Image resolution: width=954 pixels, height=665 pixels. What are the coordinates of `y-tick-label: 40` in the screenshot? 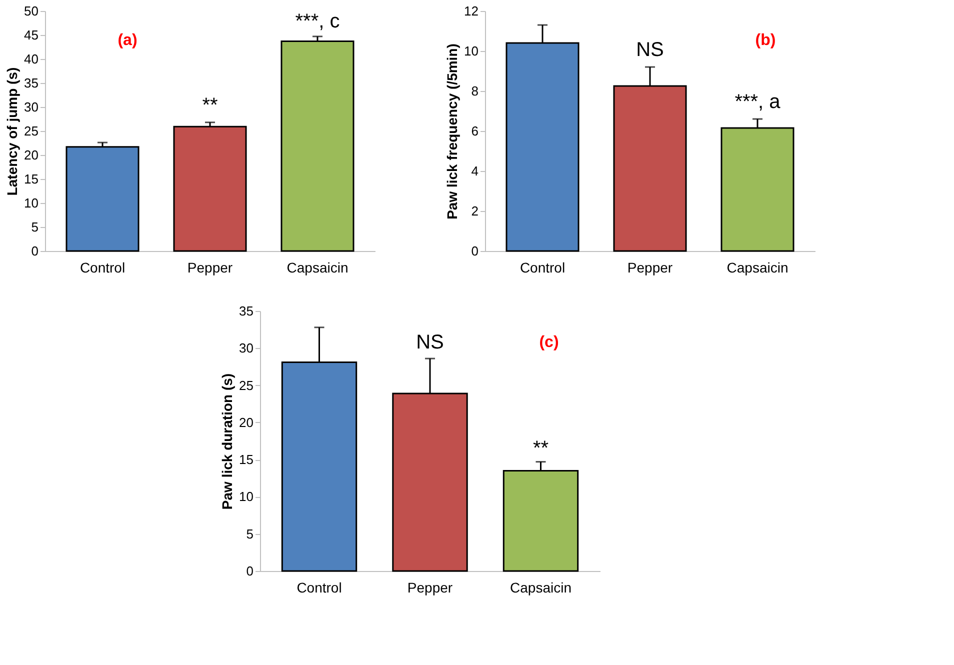 It's located at (31, 59).